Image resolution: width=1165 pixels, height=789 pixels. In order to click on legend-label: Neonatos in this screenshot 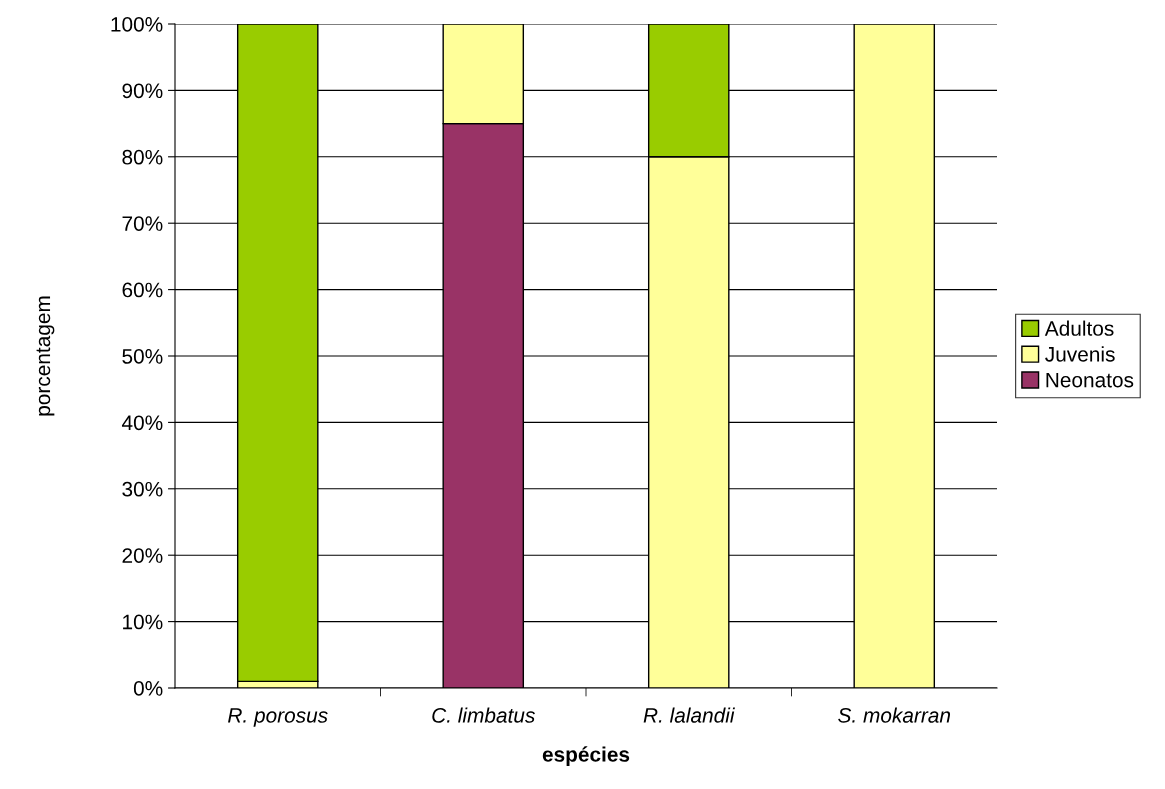, I will do `click(1090, 380)`.